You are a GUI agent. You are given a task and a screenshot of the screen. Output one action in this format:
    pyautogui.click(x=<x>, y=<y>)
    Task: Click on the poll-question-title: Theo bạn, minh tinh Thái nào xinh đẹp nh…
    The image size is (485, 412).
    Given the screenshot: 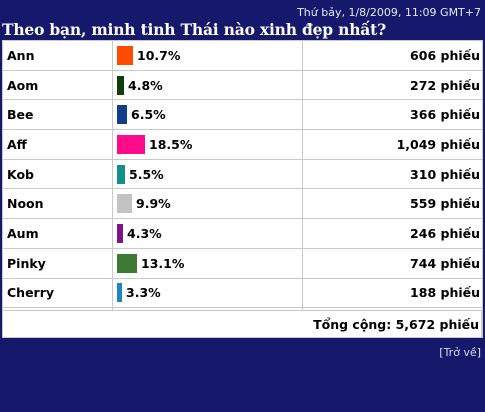 What is the action you would take?
    pyautogui.click(x=194, y=29)
    